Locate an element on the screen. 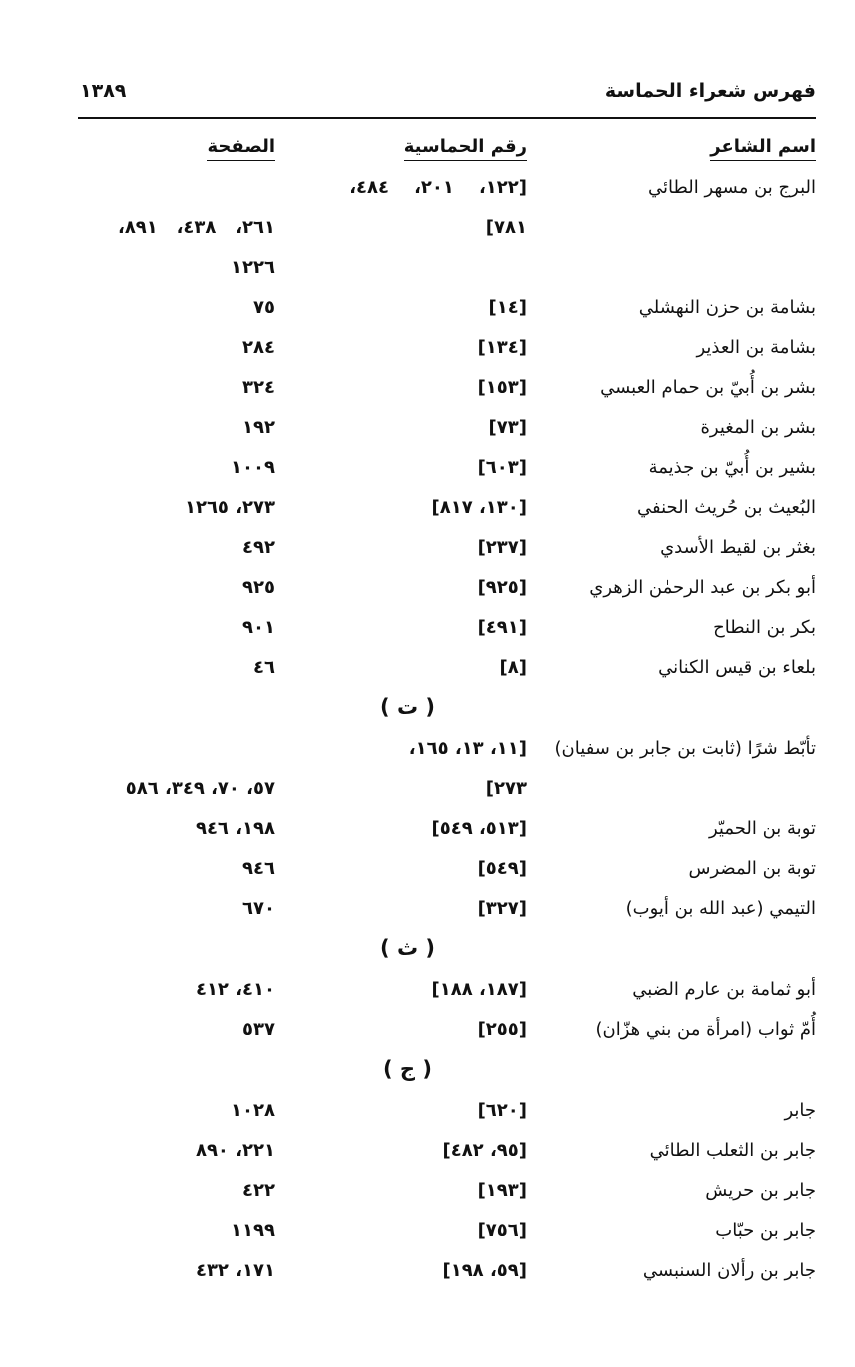 Image resolution: width=855 pixels, height=1367 pixels. hamasa-numbers: [٨] is located at coordinates (513, 667).